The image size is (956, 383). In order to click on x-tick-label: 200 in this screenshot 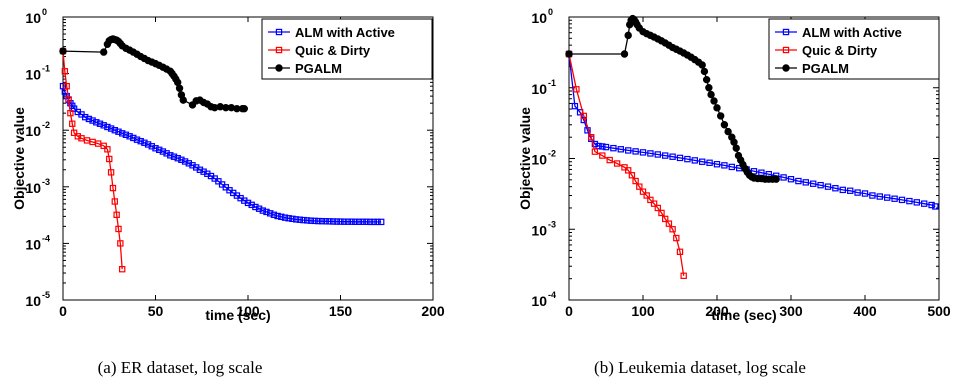, I will do `click(433, 311)`.